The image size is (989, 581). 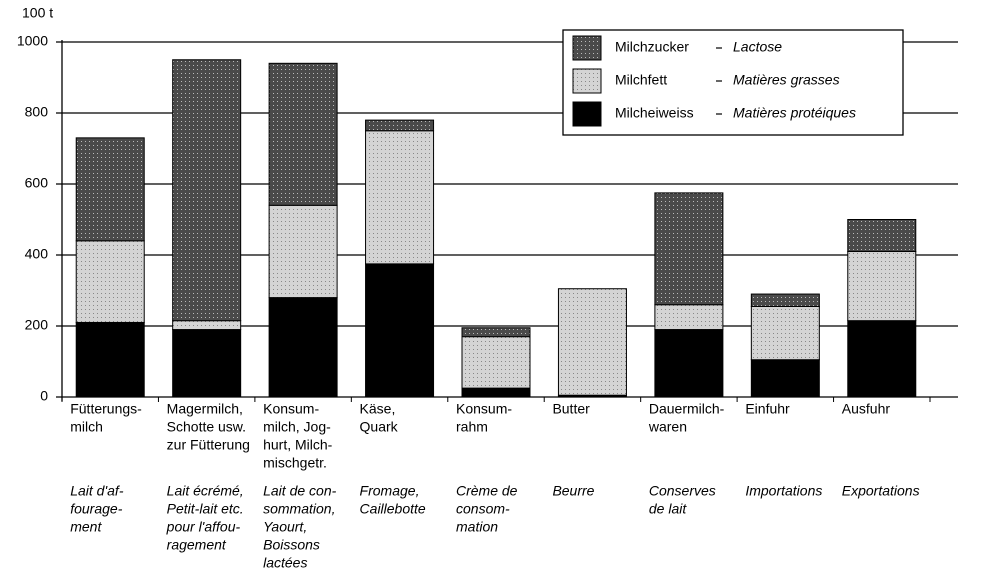 I want to click on x-tick-label: milch, Jog-, so click(x=297, y=427).